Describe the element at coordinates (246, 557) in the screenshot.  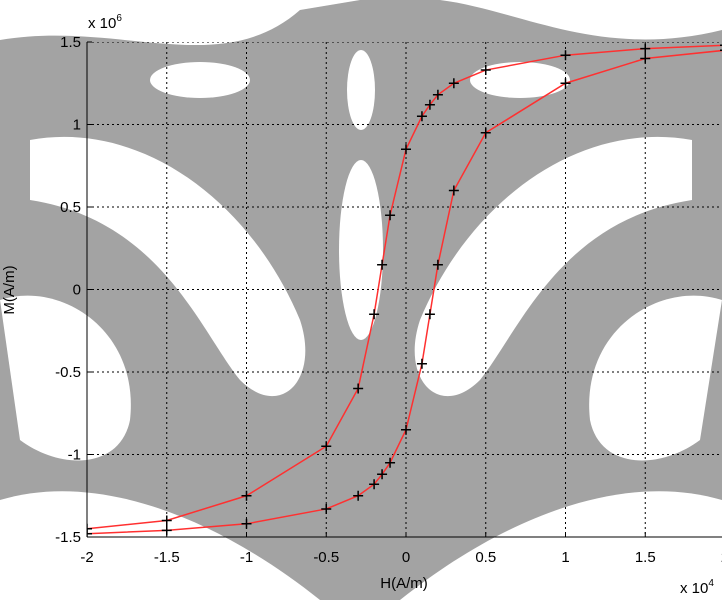
I see `x-tick-label: -1` at that location.